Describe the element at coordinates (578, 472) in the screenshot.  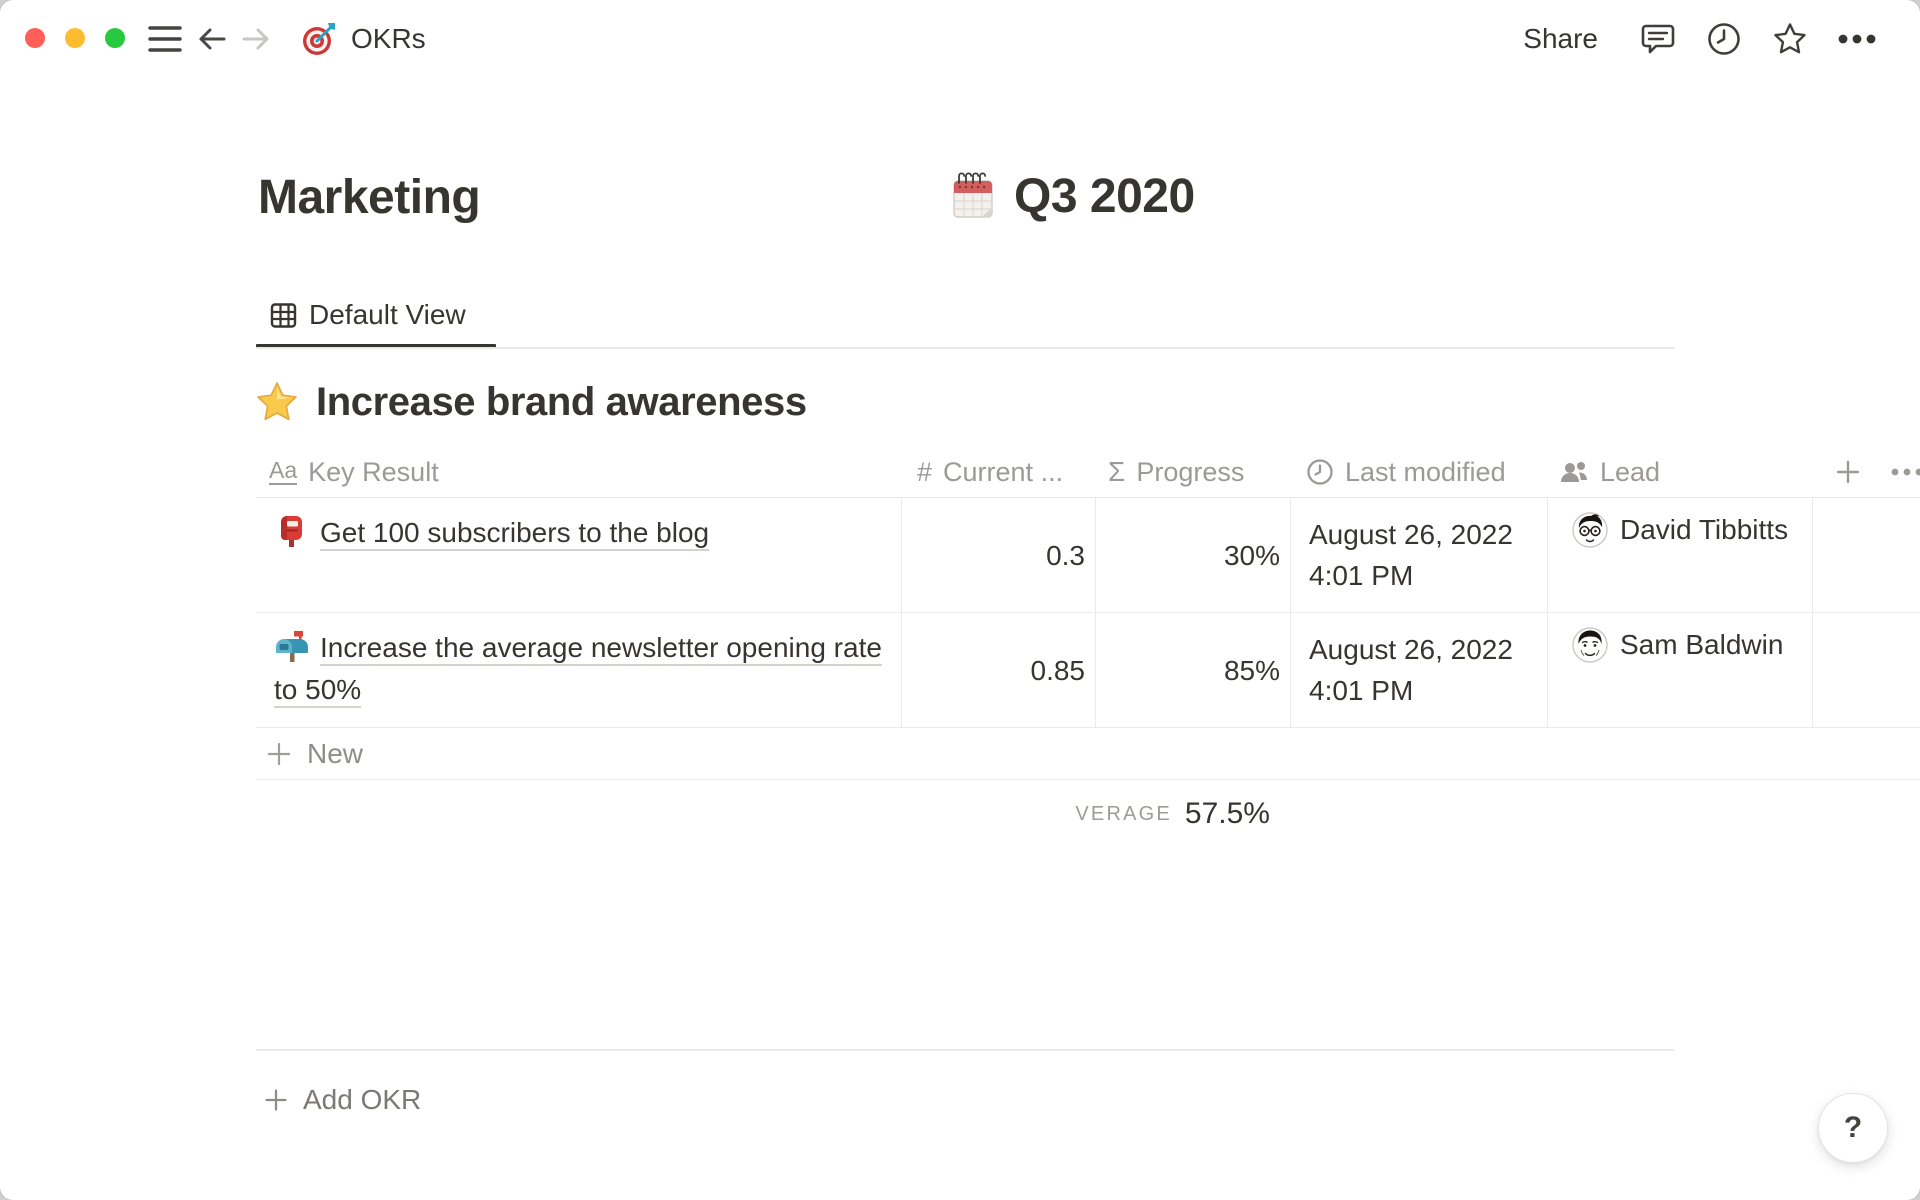
I see `column-header-key-result: Aa Key Result` at that location.